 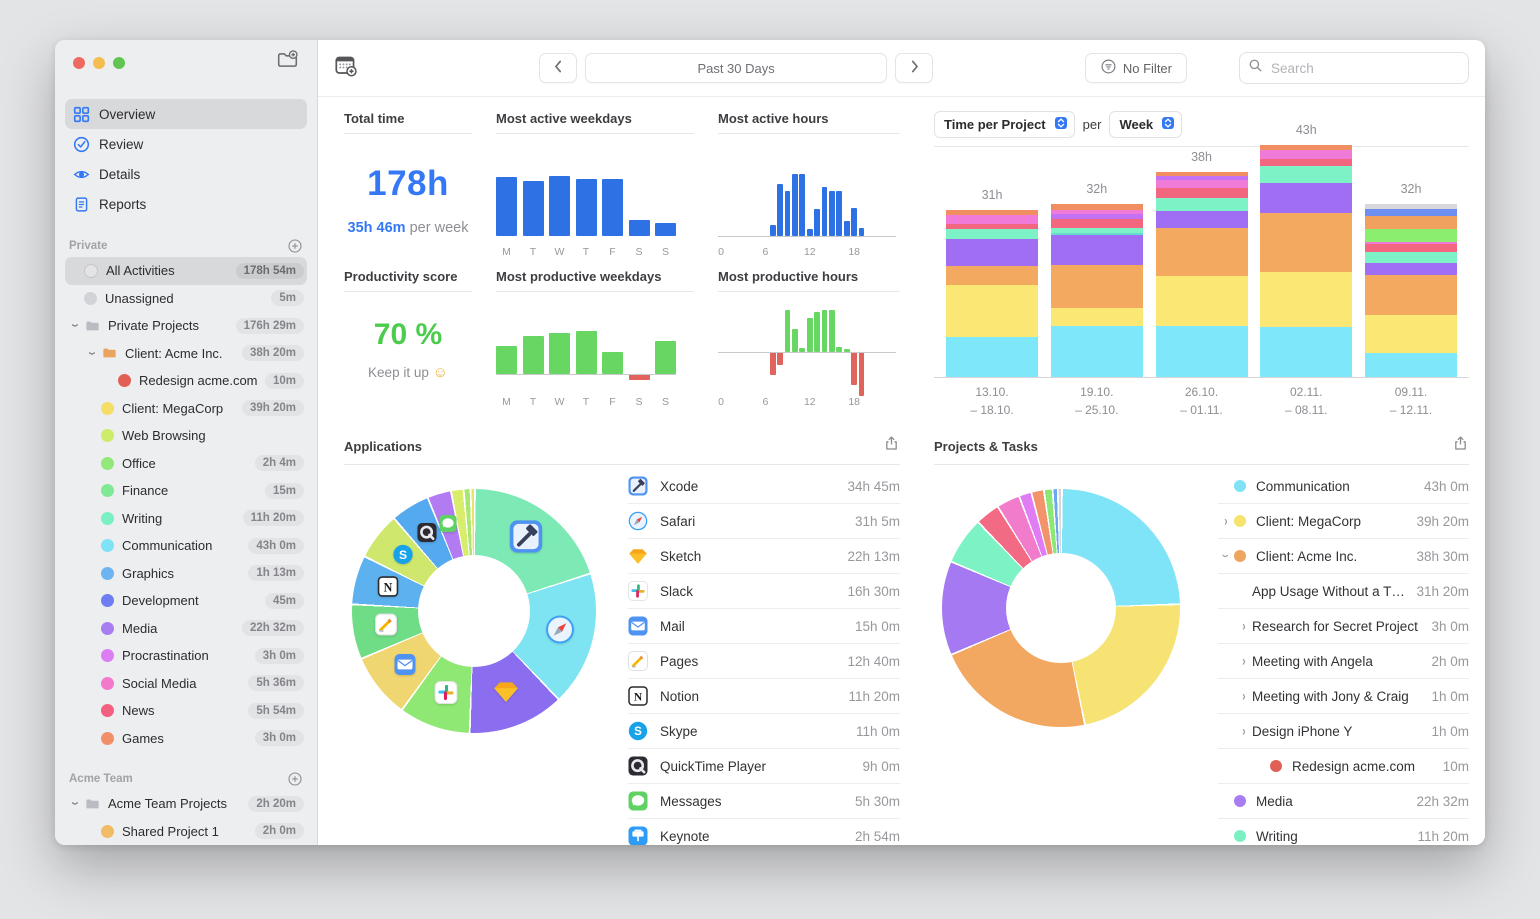 I want to click on sidebar-project-row: Development 45m, so click(x=186, y=601).